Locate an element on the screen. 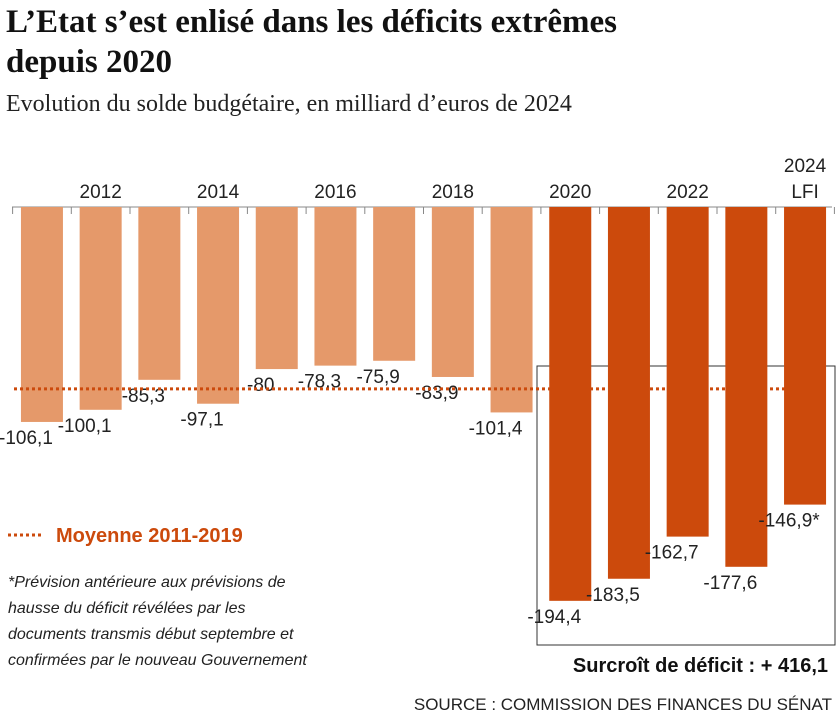 Image resolution: width=840 pixels, height=718 pixels. value-label: -194,4 is located at coordinates (554, 617).